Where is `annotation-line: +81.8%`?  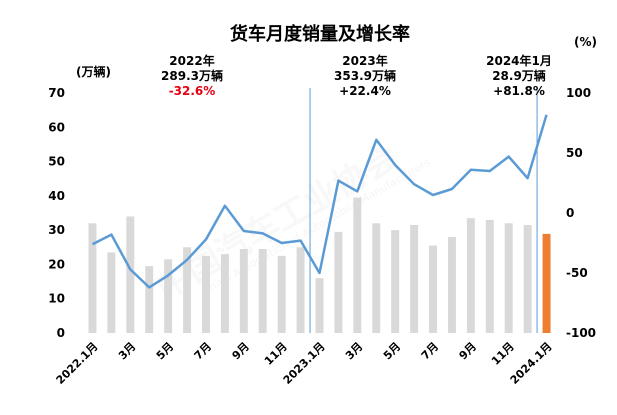 annotation-line: +81.8% is located at coordinates (519, 91).